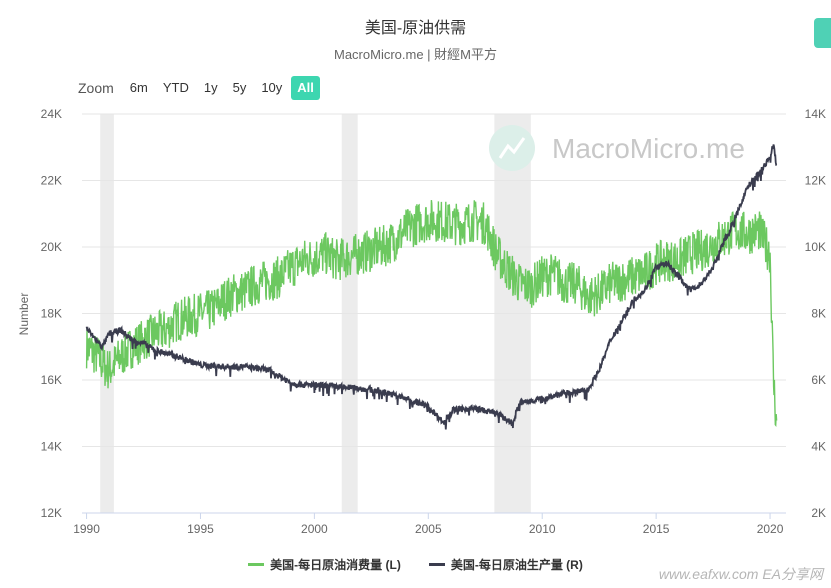  Describe the element at coordinates (305, 88) in the screenshot. I see `range-button-all: All` at that location.